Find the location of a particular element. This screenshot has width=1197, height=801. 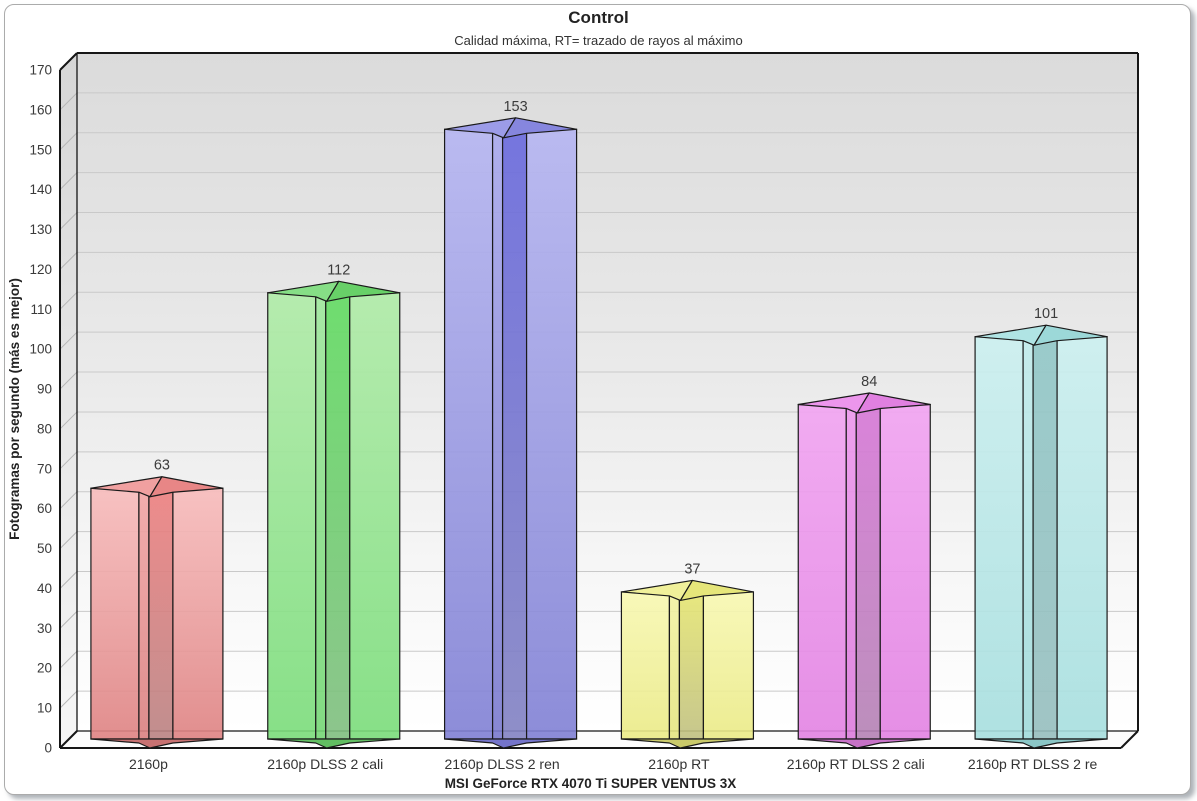

bar-2160p: 63 2160p is located at coordinates (157, 615).